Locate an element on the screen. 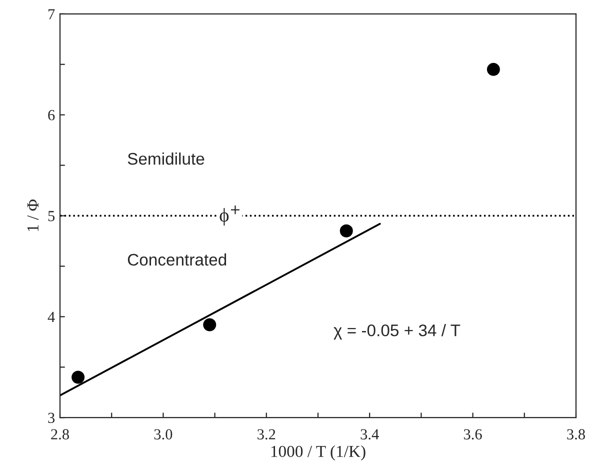 This screenshot has width=600, height=464. x-tick-label: 3.4 is located at coordinates (369, 434).